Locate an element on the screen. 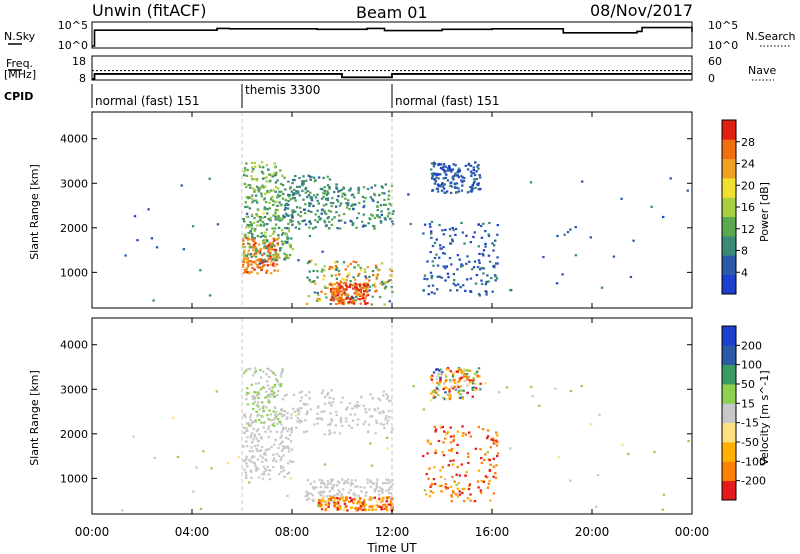 This screenshot has height=554, width=800. colorbar-segment is located at coordinates (729, 490).